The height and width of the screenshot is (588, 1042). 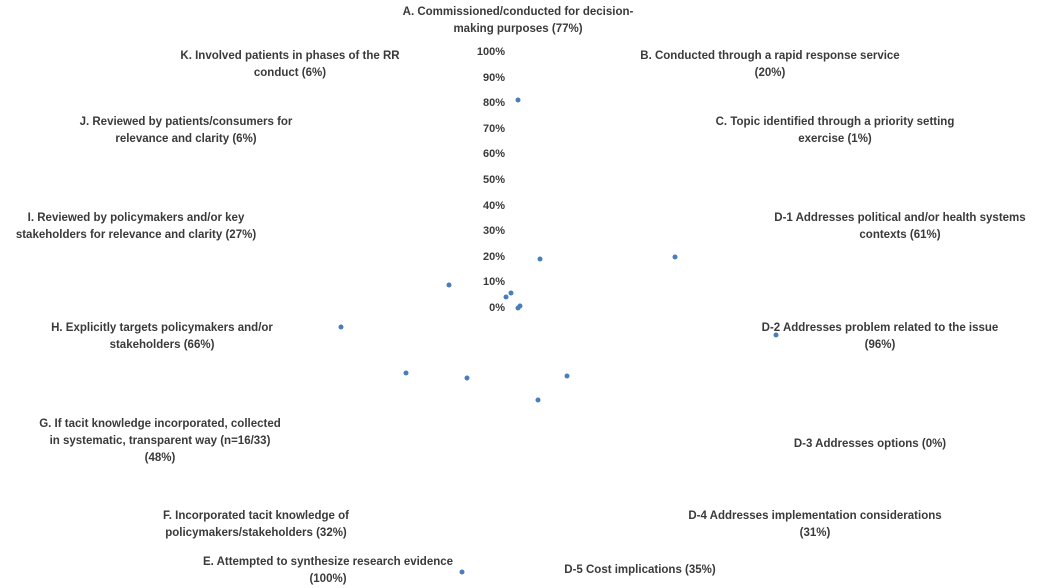 What do you see at coordinates (493, 154) in the screenshot?
I see `radial-tick-label: 60%` at bounding box center [493, 154].